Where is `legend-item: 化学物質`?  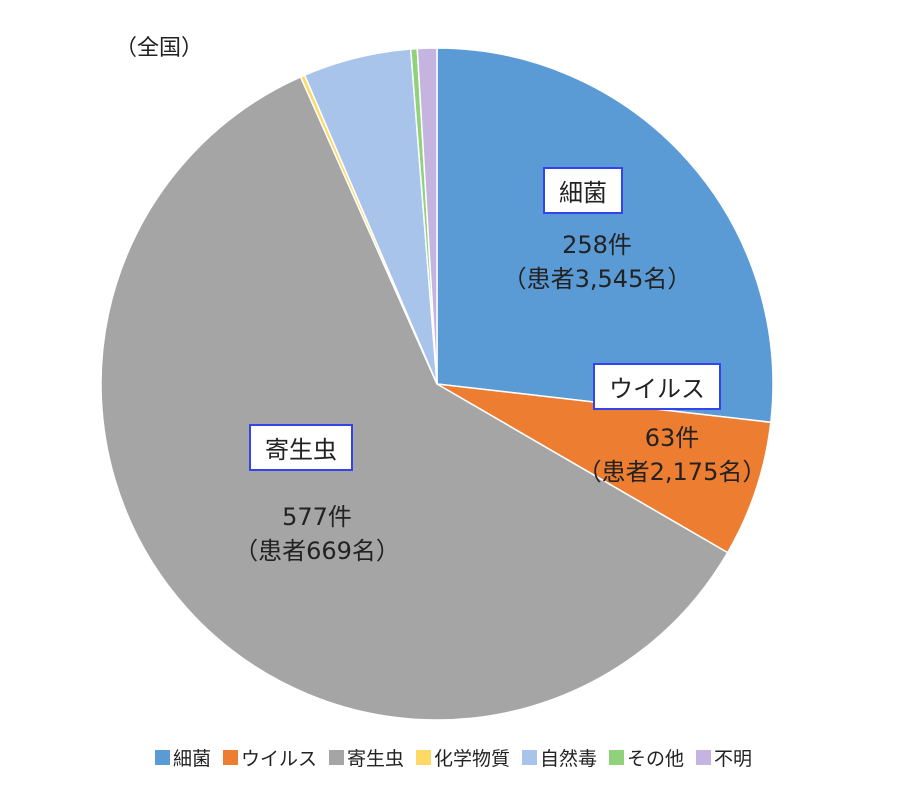 legend-item: 化学物質 is located at coordinates (462, 757).